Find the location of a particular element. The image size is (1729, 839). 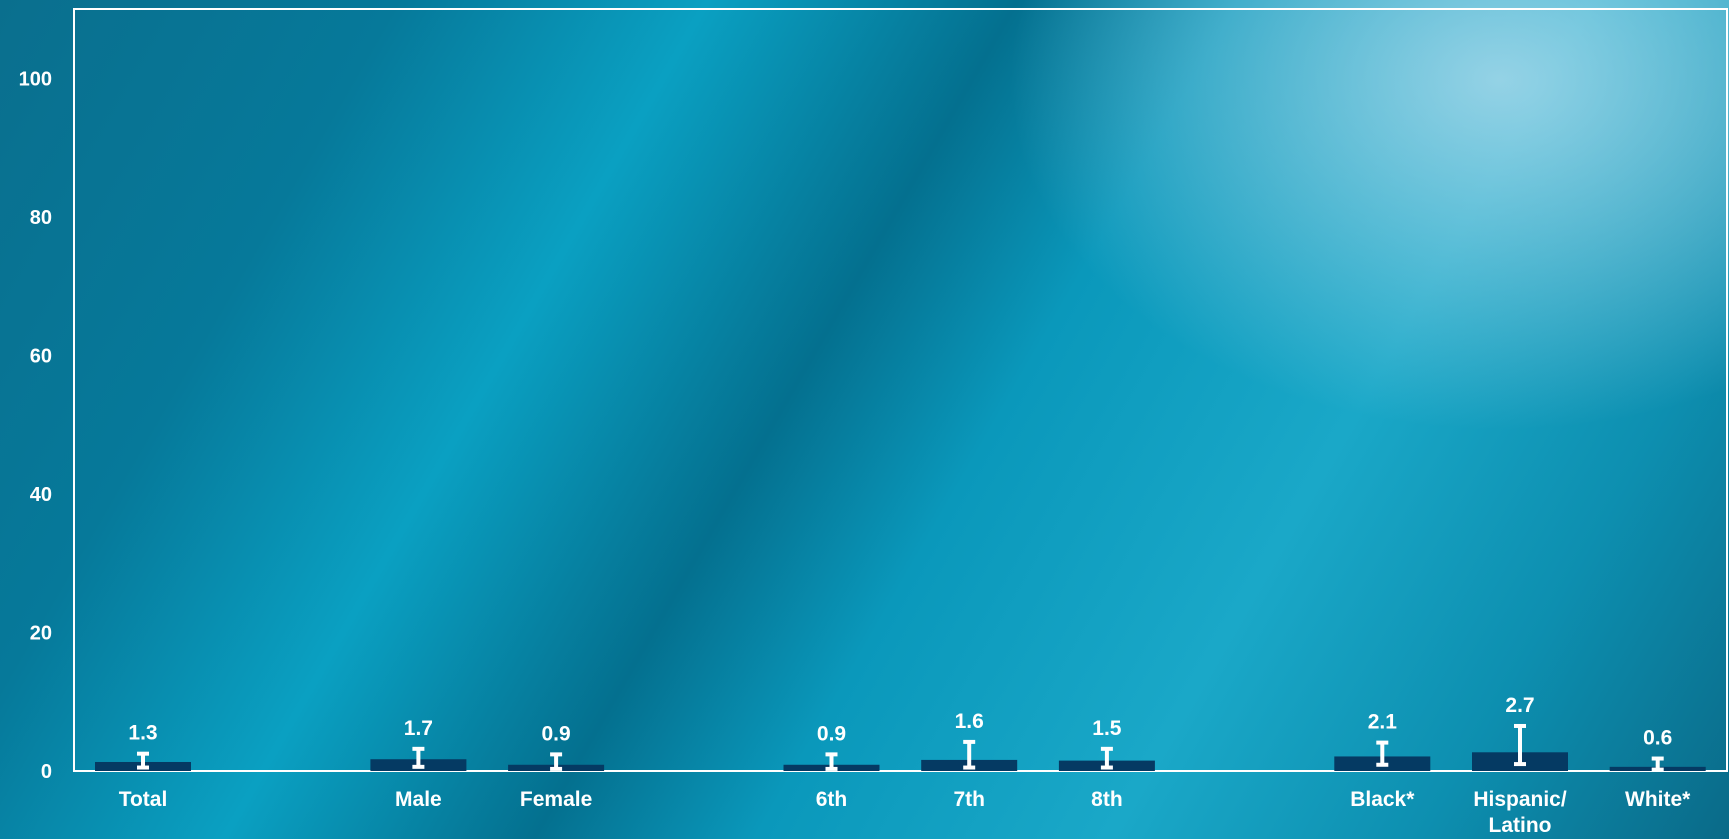

x-tick-label: 6th is located at coordinates (832, 799).